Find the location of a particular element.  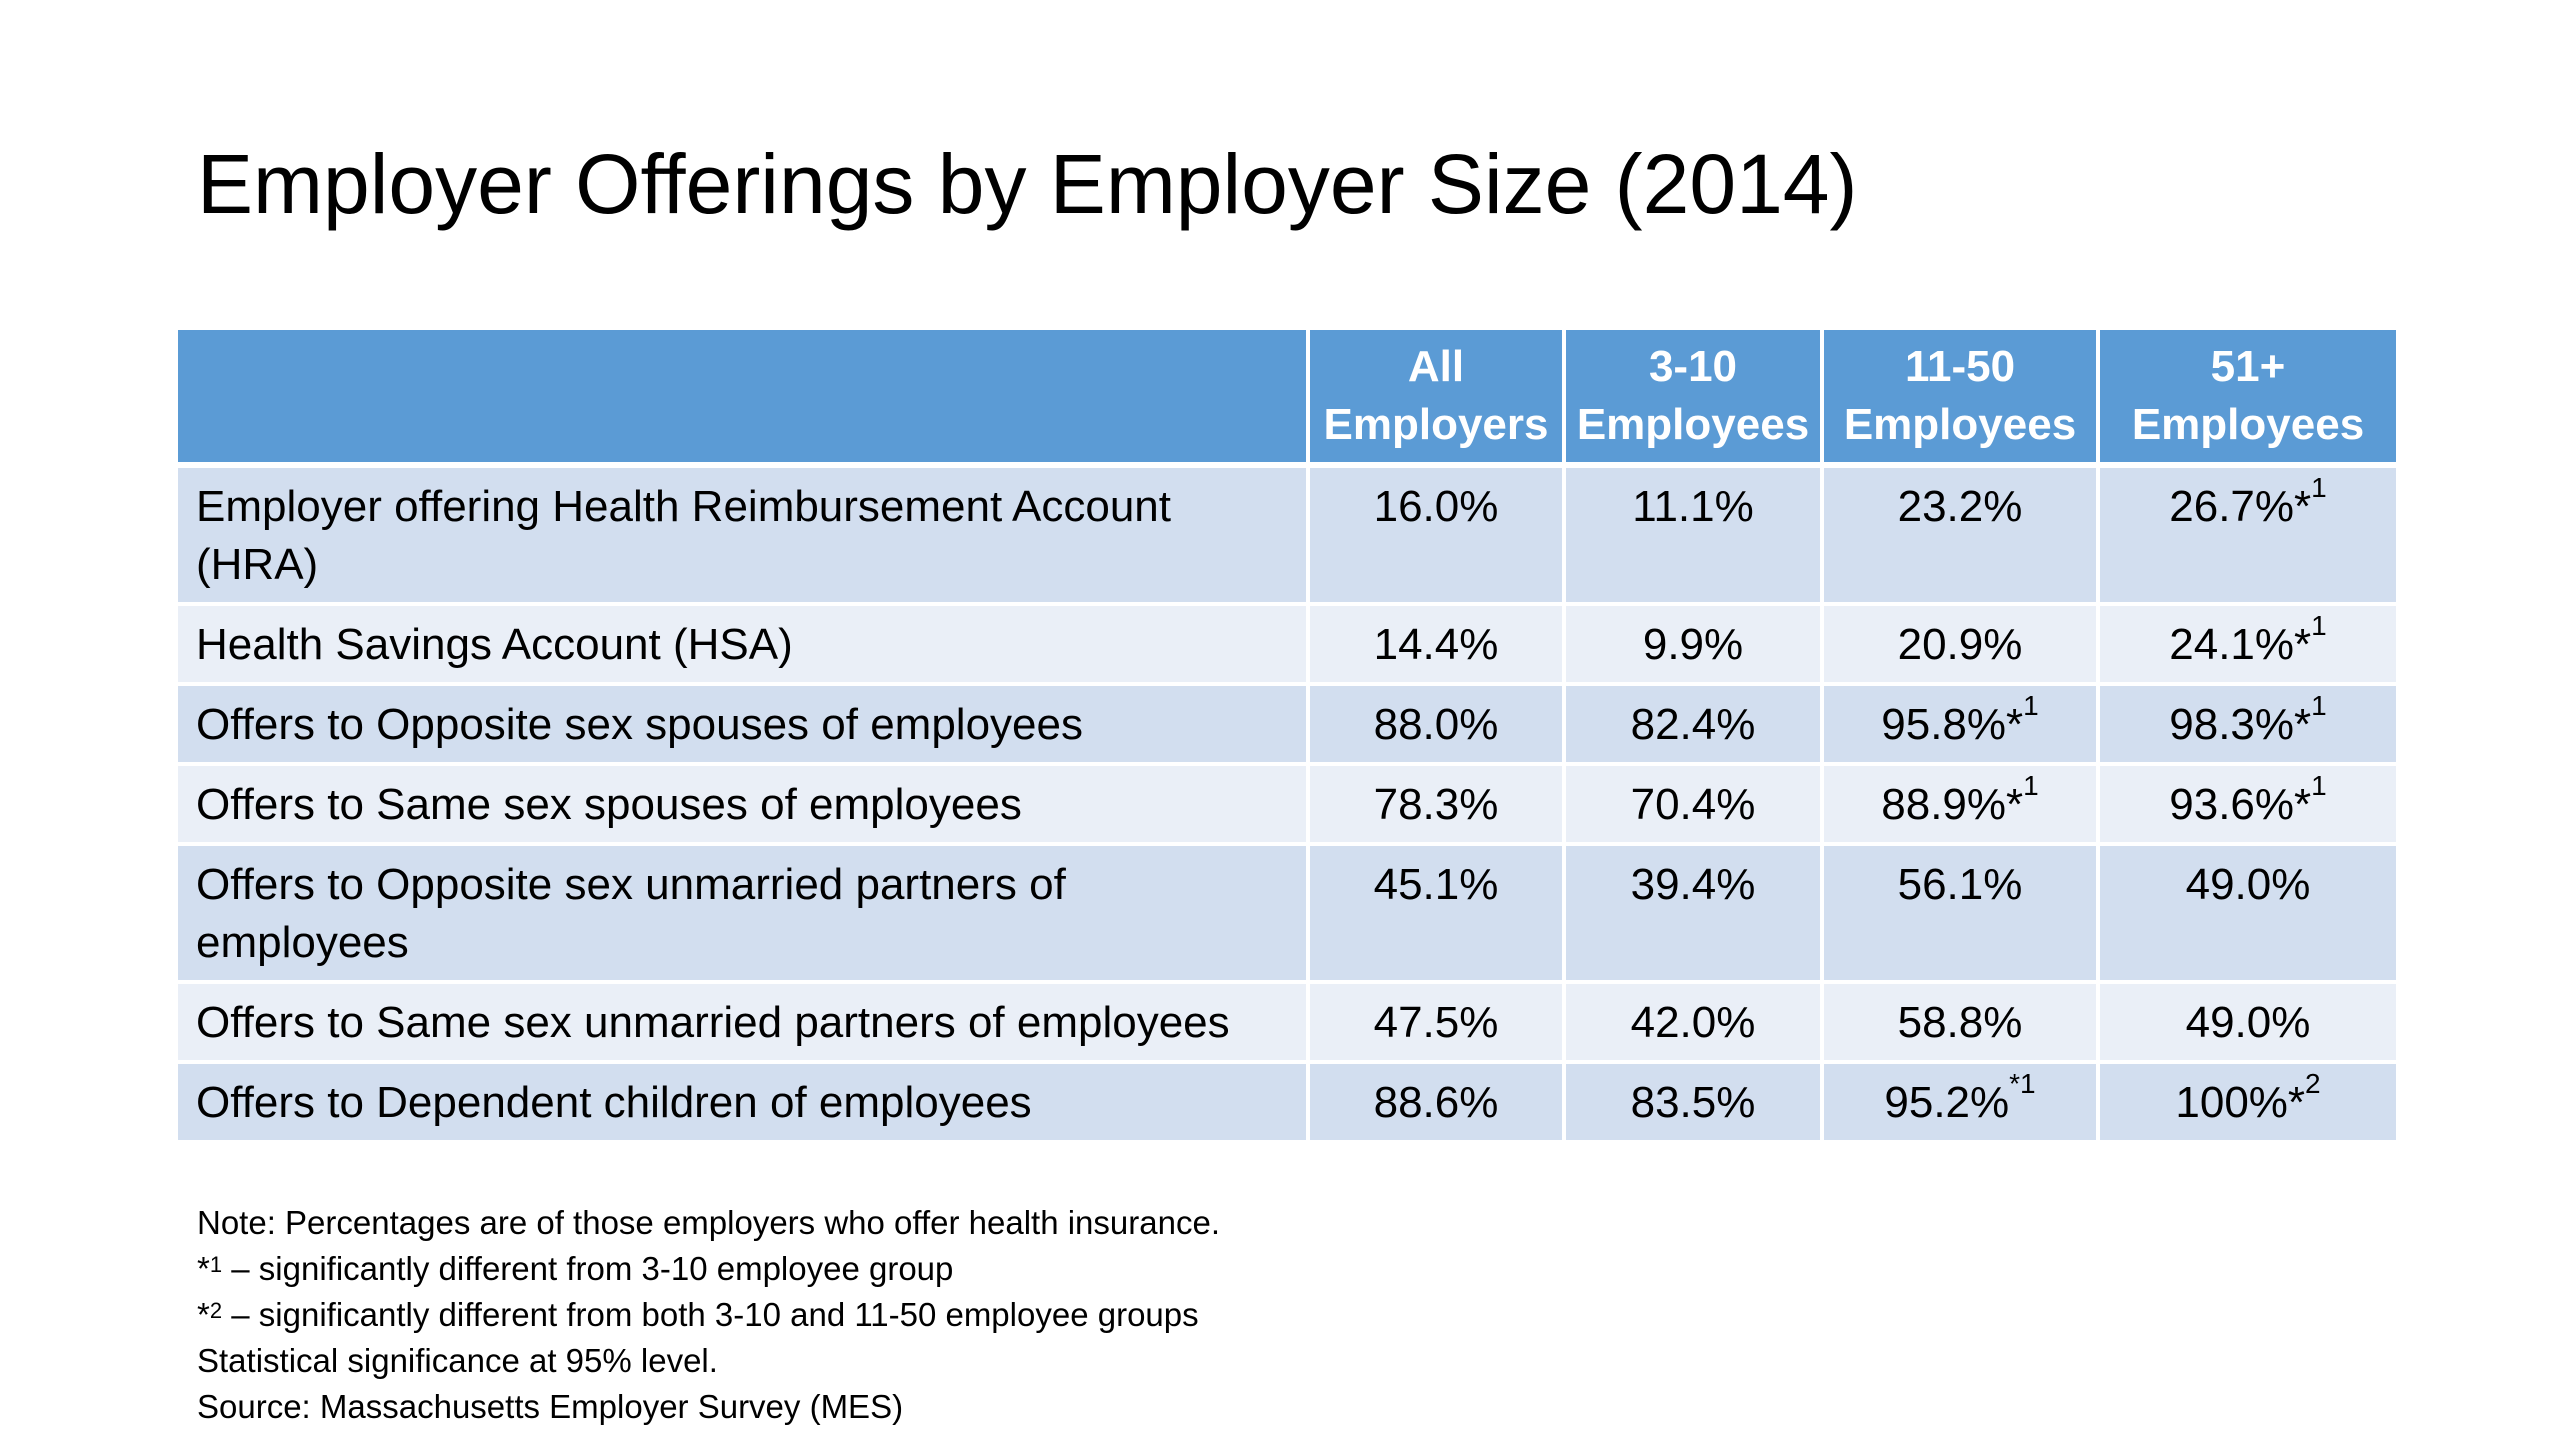

table-cell: 42.0% is located at coordinates (1694, 1023).